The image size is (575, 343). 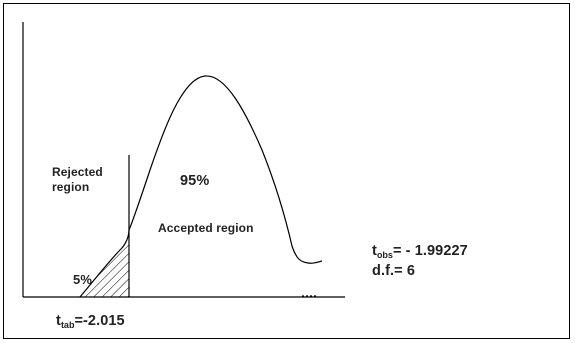 I want to click on t-obs-subscript: obs, so click(x=384, y=255).